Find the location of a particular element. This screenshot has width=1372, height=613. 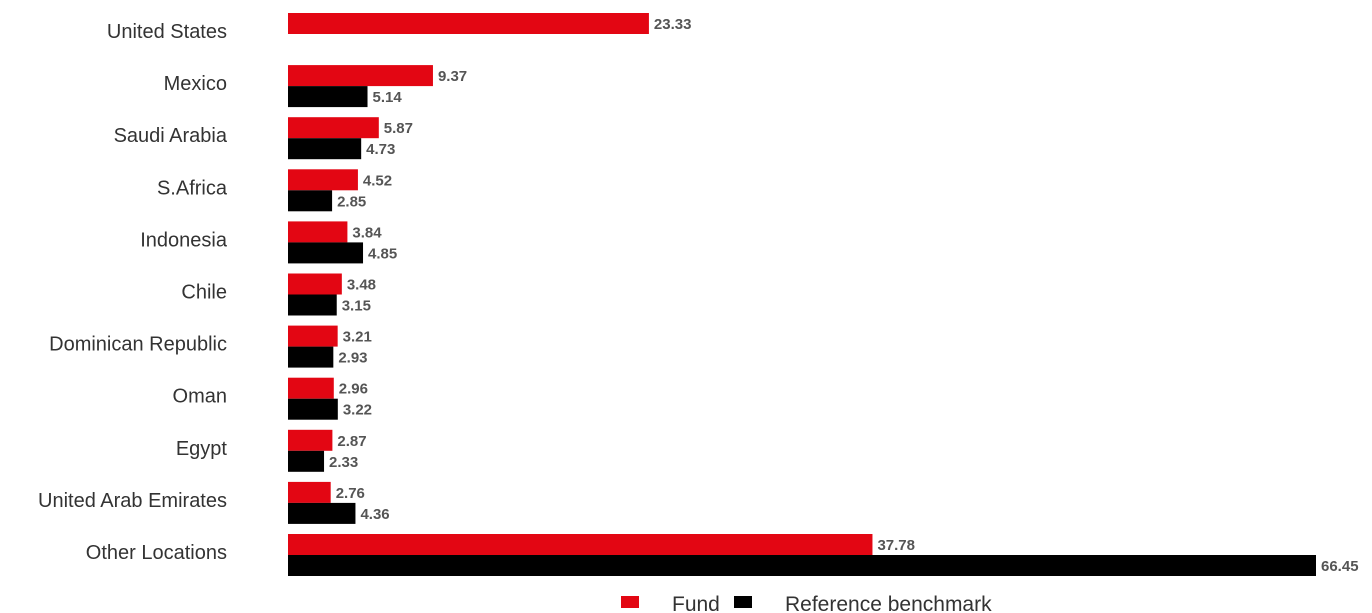

legend-swatch-fund is located at coordinates (630, 602).